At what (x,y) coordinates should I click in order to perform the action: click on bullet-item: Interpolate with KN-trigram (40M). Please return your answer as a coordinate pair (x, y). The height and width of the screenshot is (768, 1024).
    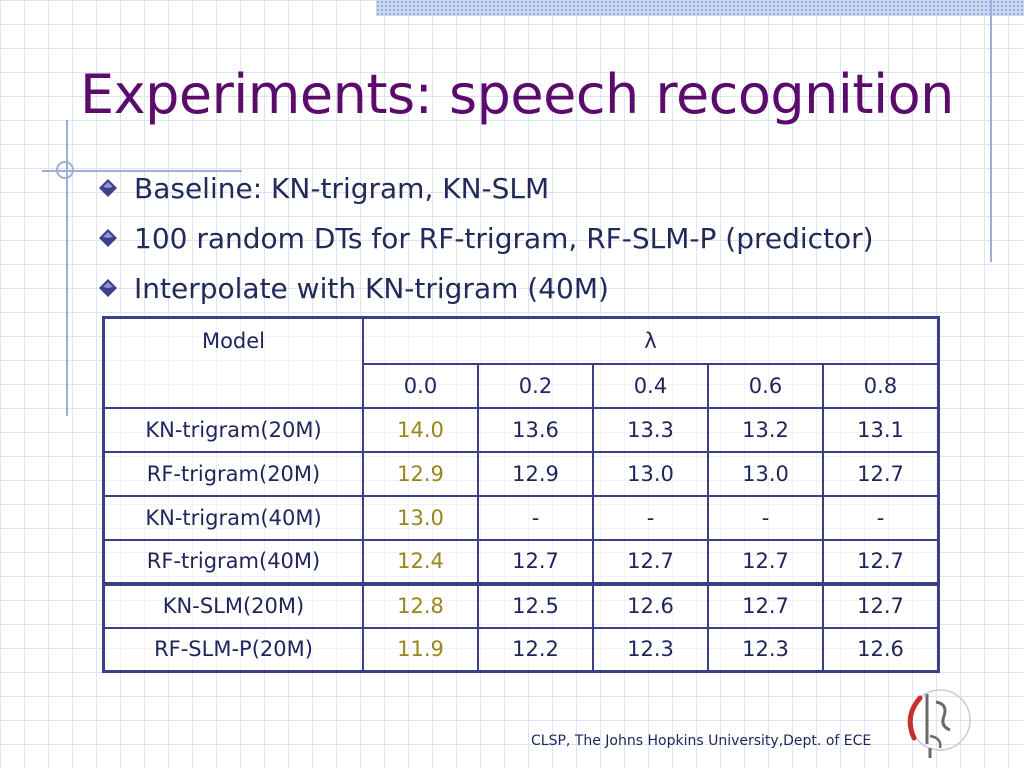
    Looking at the image, I should click on (486, 288).